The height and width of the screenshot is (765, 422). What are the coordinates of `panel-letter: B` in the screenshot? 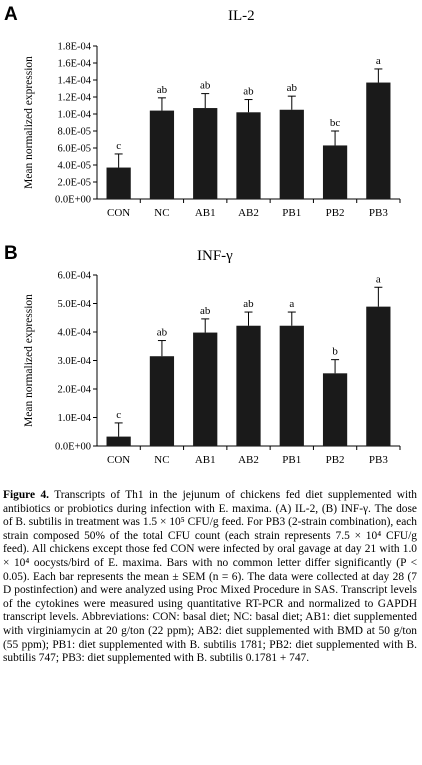 It's located at (11, 253).